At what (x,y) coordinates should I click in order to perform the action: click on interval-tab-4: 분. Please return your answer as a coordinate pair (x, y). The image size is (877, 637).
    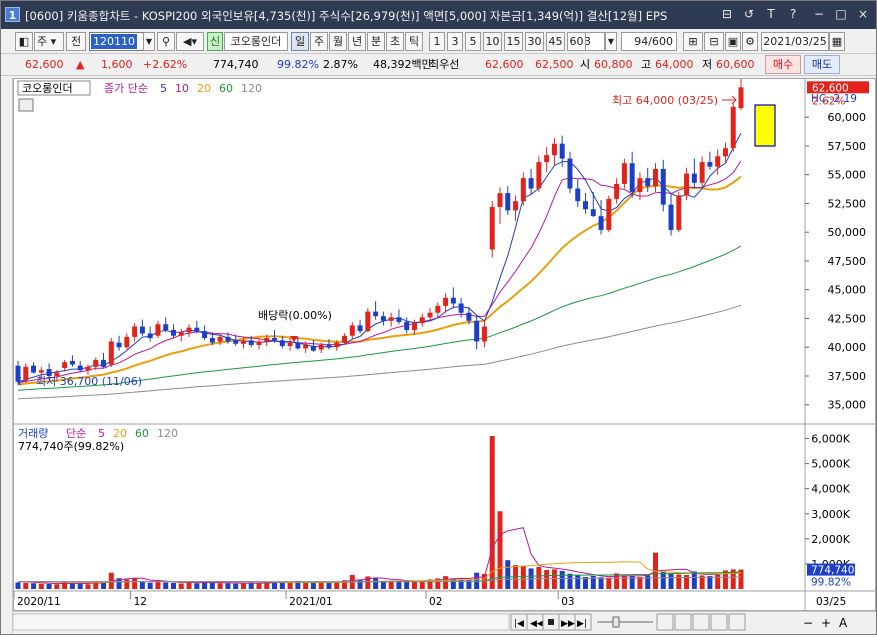
    Looking at the image, I should click on (376, 41).